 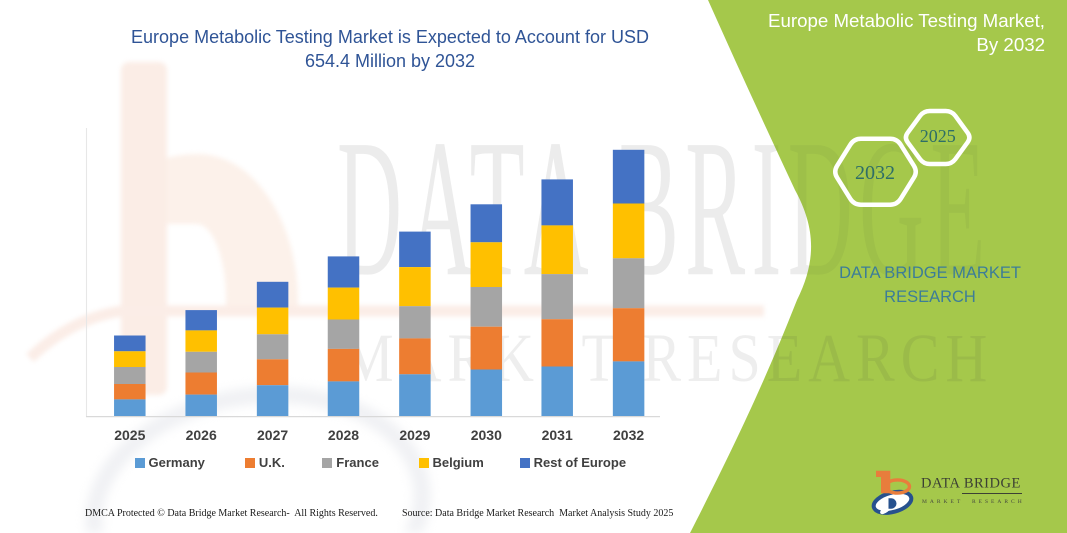 What do you see at coordinates (875, 173) in the screenshot?
I see `svg-text: 2032` at bounding box center [875, 173].